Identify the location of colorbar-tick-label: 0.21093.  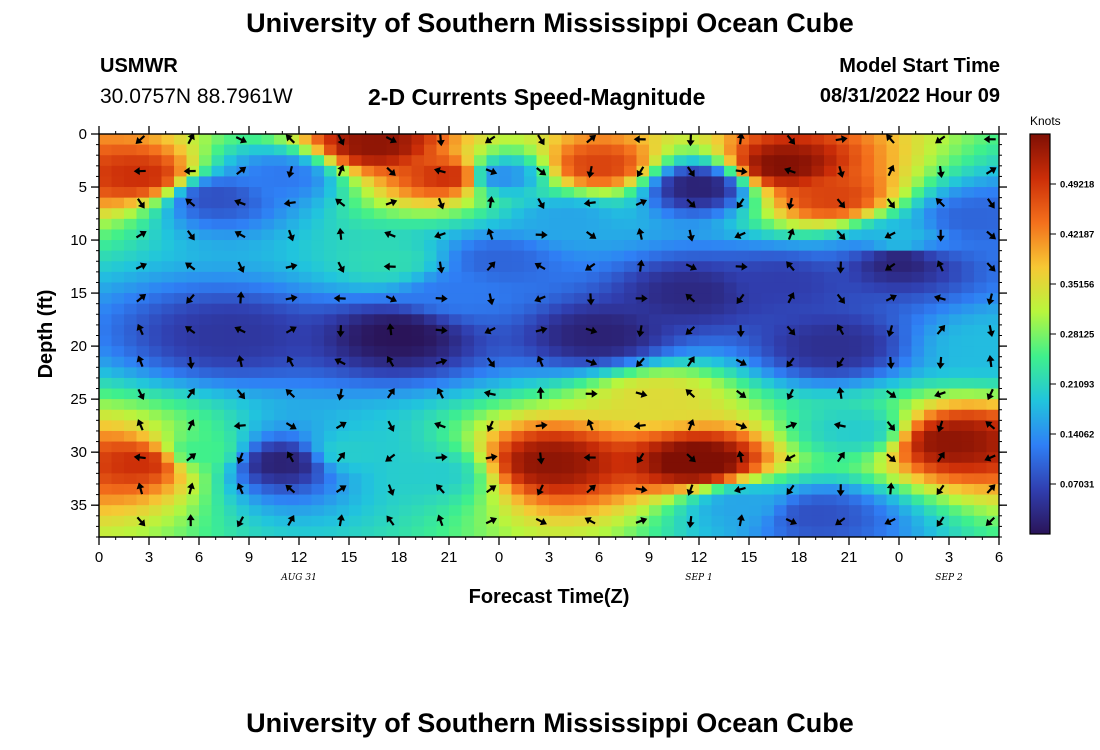
(1077, 385).